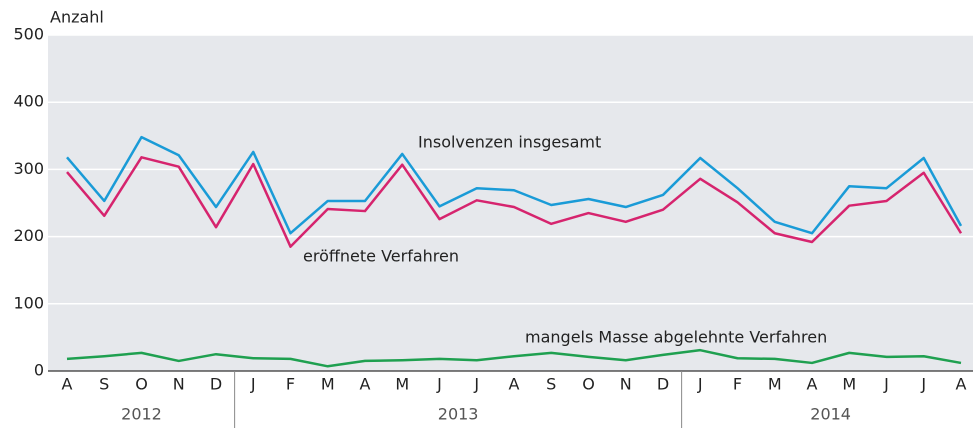  Describe the element at coordinates (39, 370) in the screenshot. I see `y-tick-label: 0` at that location.